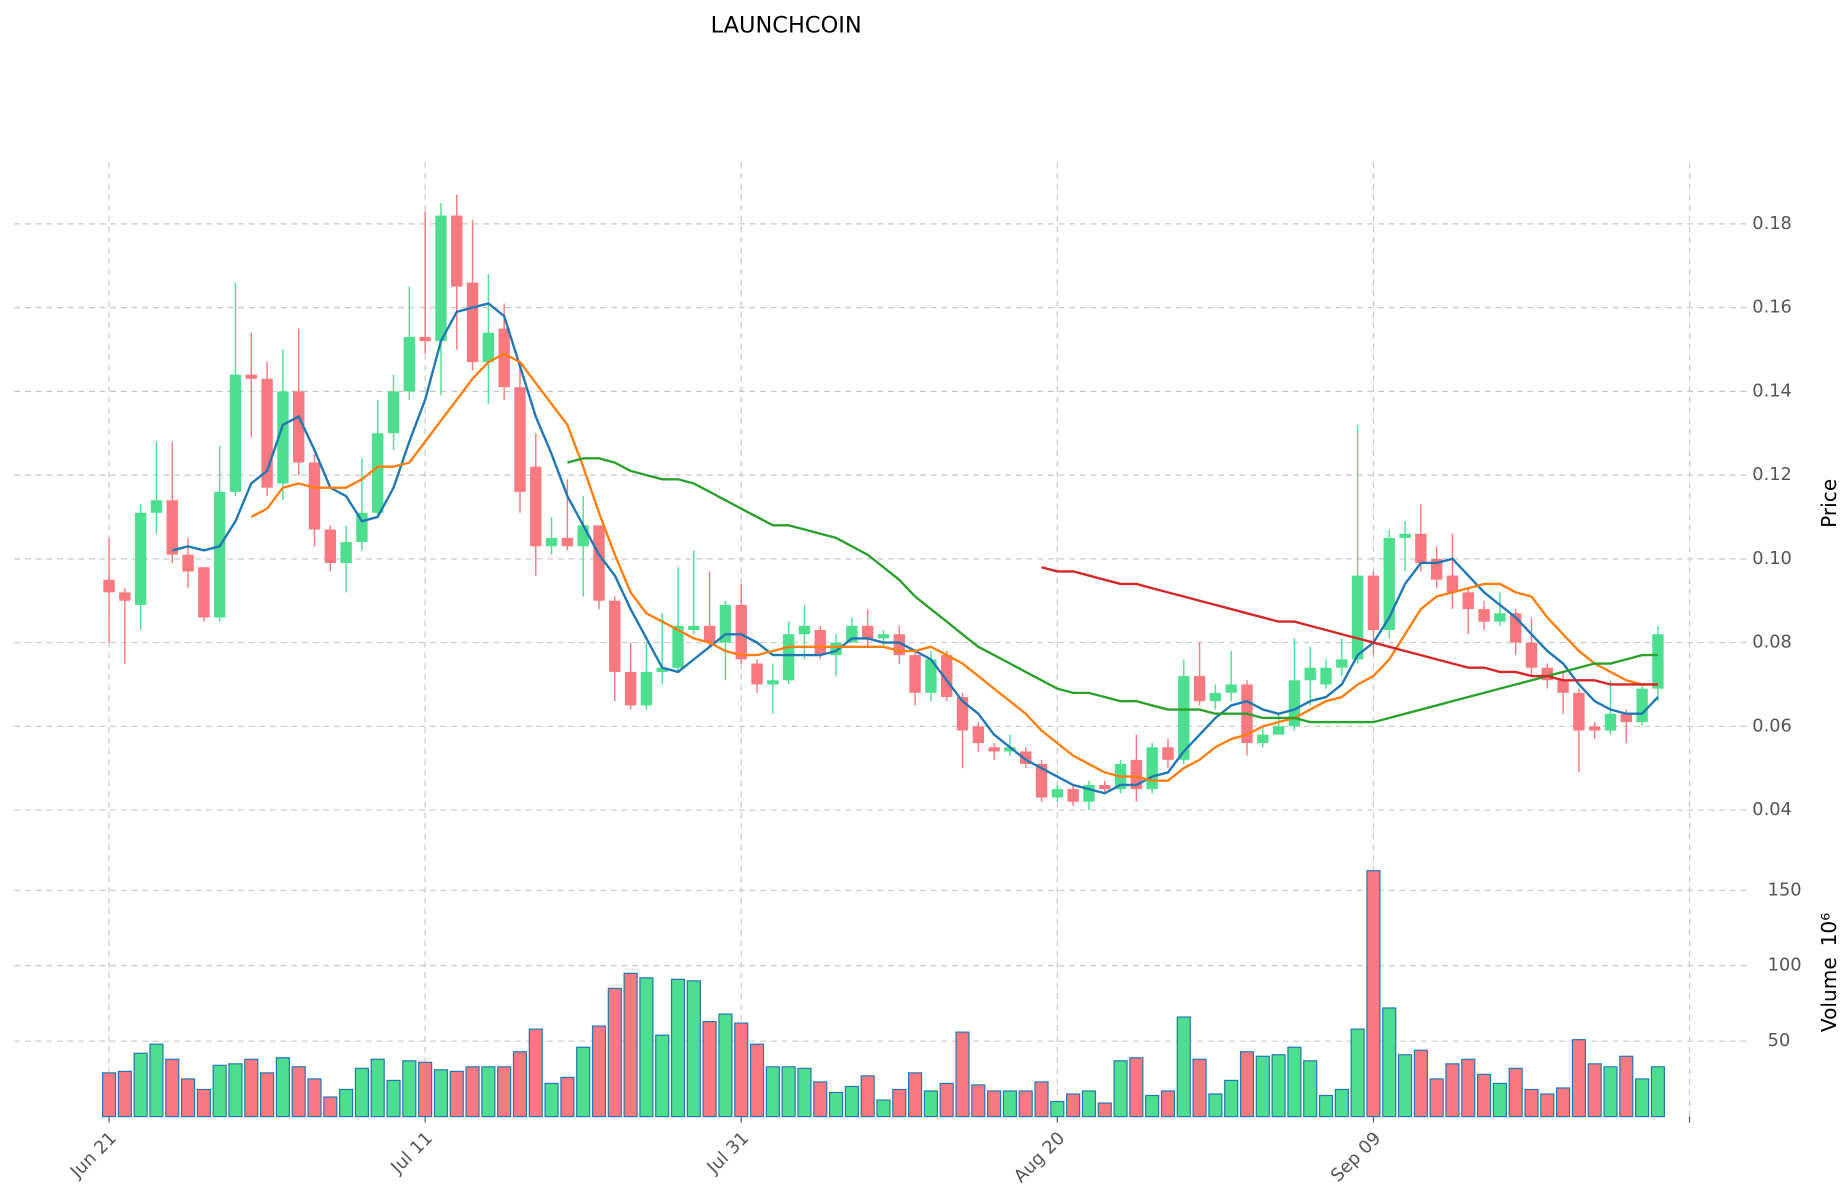 Image resolution: width=1847 pixels, height=1202 pixels. I want to click on y-tick-label: 0.14, so click(1772, 391).